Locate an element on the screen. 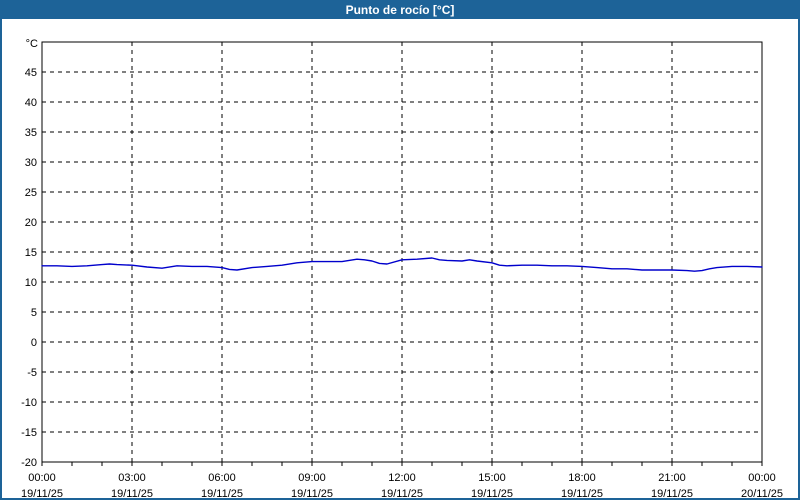 This screenshot has width=800, height=502. x-tick-time-label: 21:00 is located at coordinates (672, 478).